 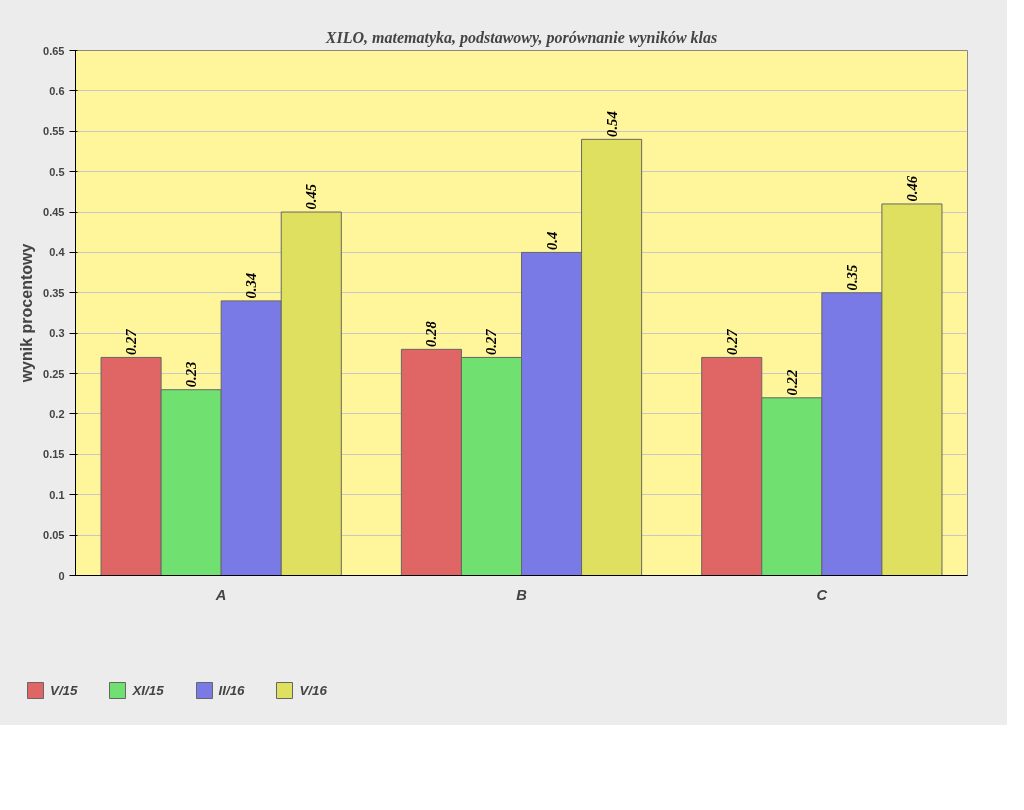 What do you see at coordinates (57, 494) in the screenshot?
I see `y-tick-label: 0.1` at bounding box center [57, 494].